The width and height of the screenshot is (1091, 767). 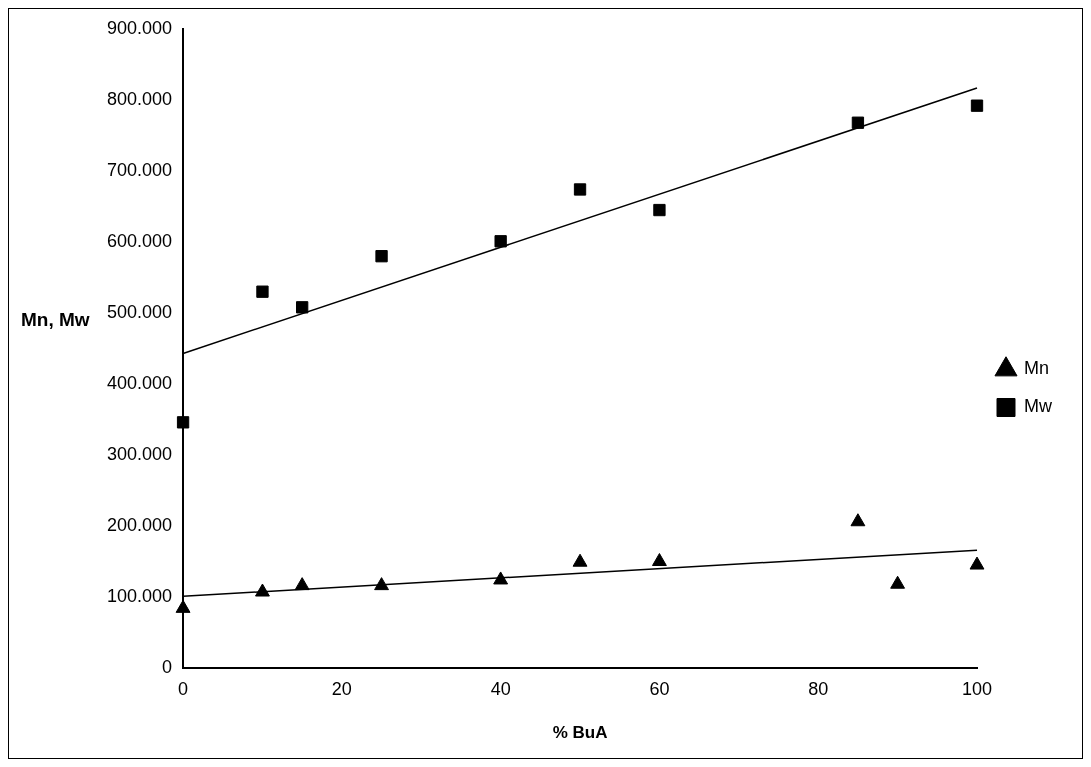 What do you see at coordinates (1037, 368) in the screenshot?
I see `legend-label: Mn` at bounding box center [1037, 368].